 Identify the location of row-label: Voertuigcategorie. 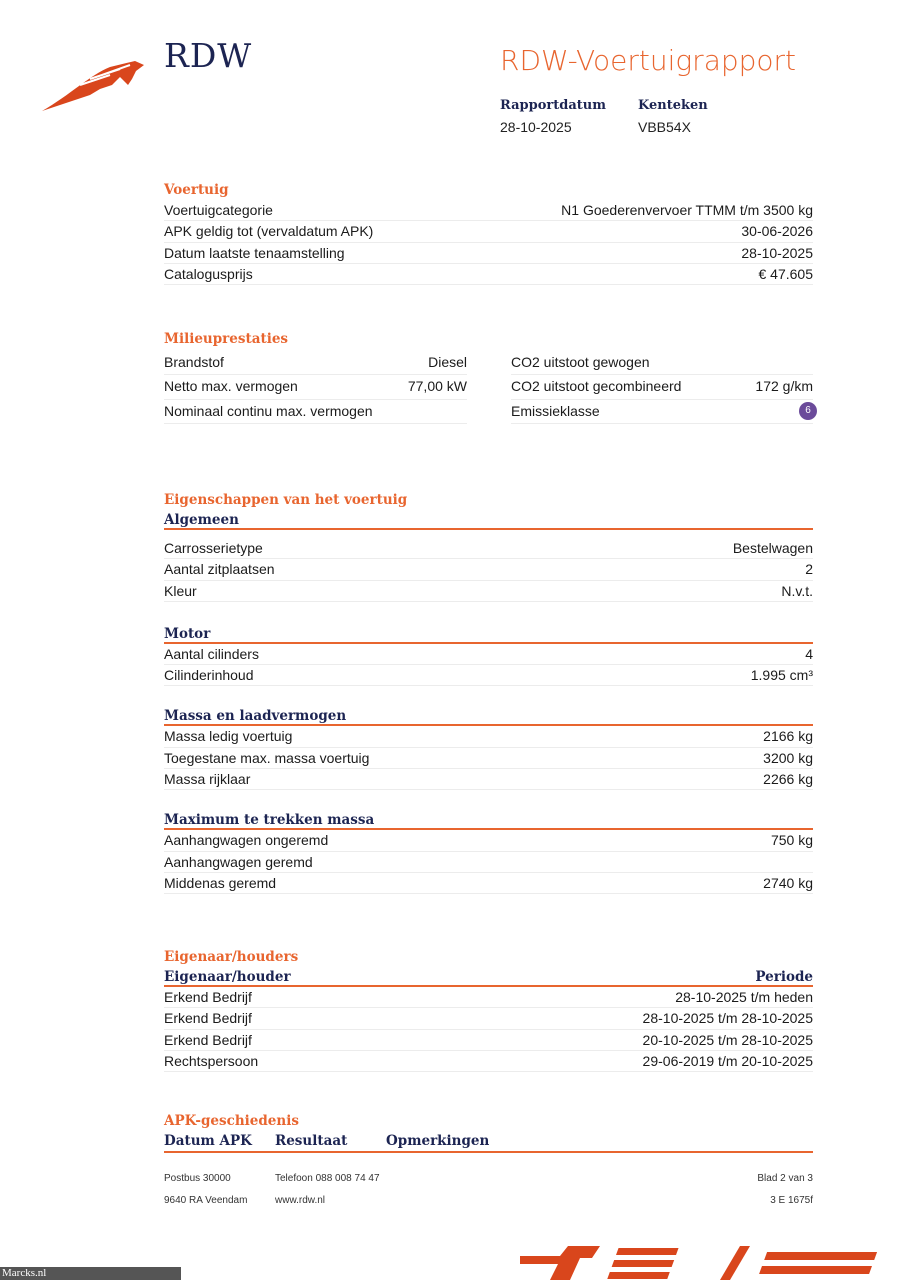
(218, 210).